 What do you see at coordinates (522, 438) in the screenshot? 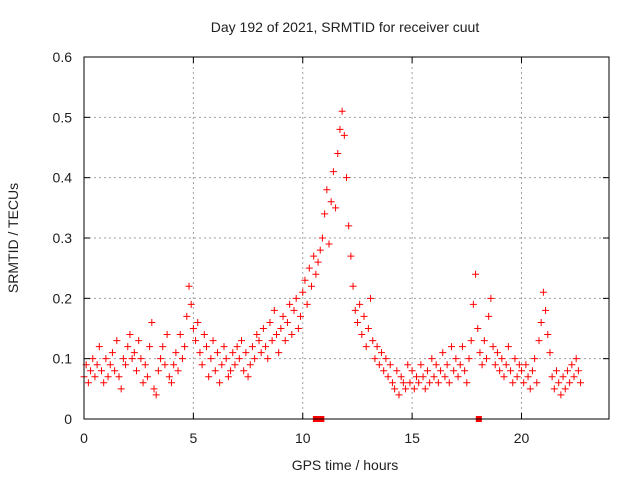
I see `x-tick-label: 20` at bounding box center [522, 438].